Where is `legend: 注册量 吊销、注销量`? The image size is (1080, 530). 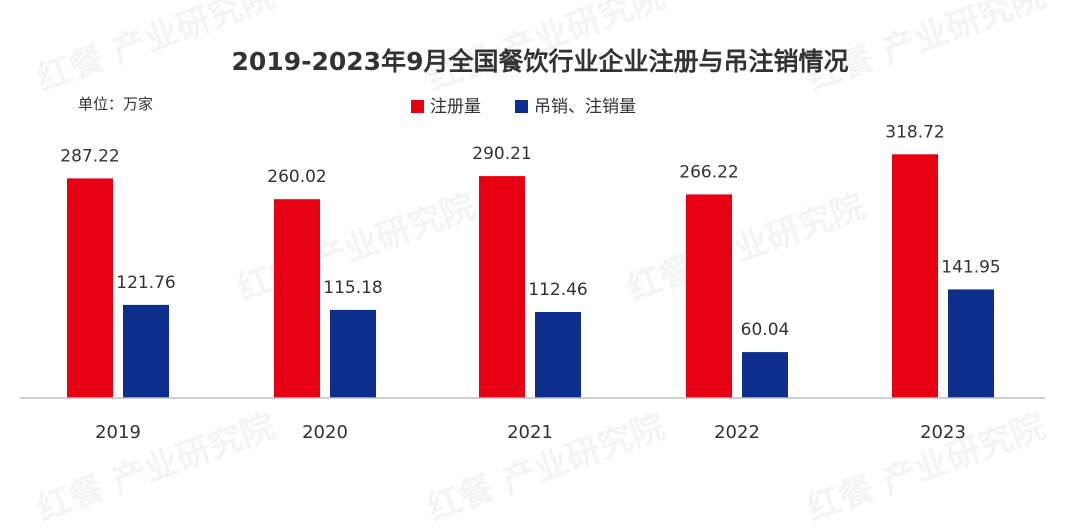
legend: 注册量 吊销、注销量 is located at coordinates (523, 107).